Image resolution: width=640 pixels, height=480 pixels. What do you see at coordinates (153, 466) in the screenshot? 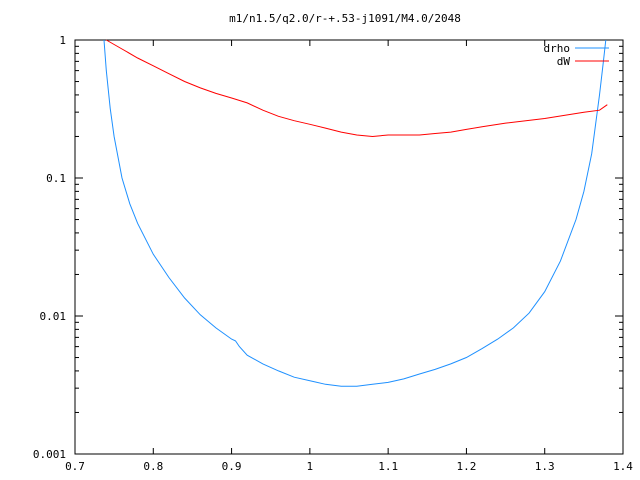
I see `x-tick-label: 0.8` at bounding box center [153, 466].